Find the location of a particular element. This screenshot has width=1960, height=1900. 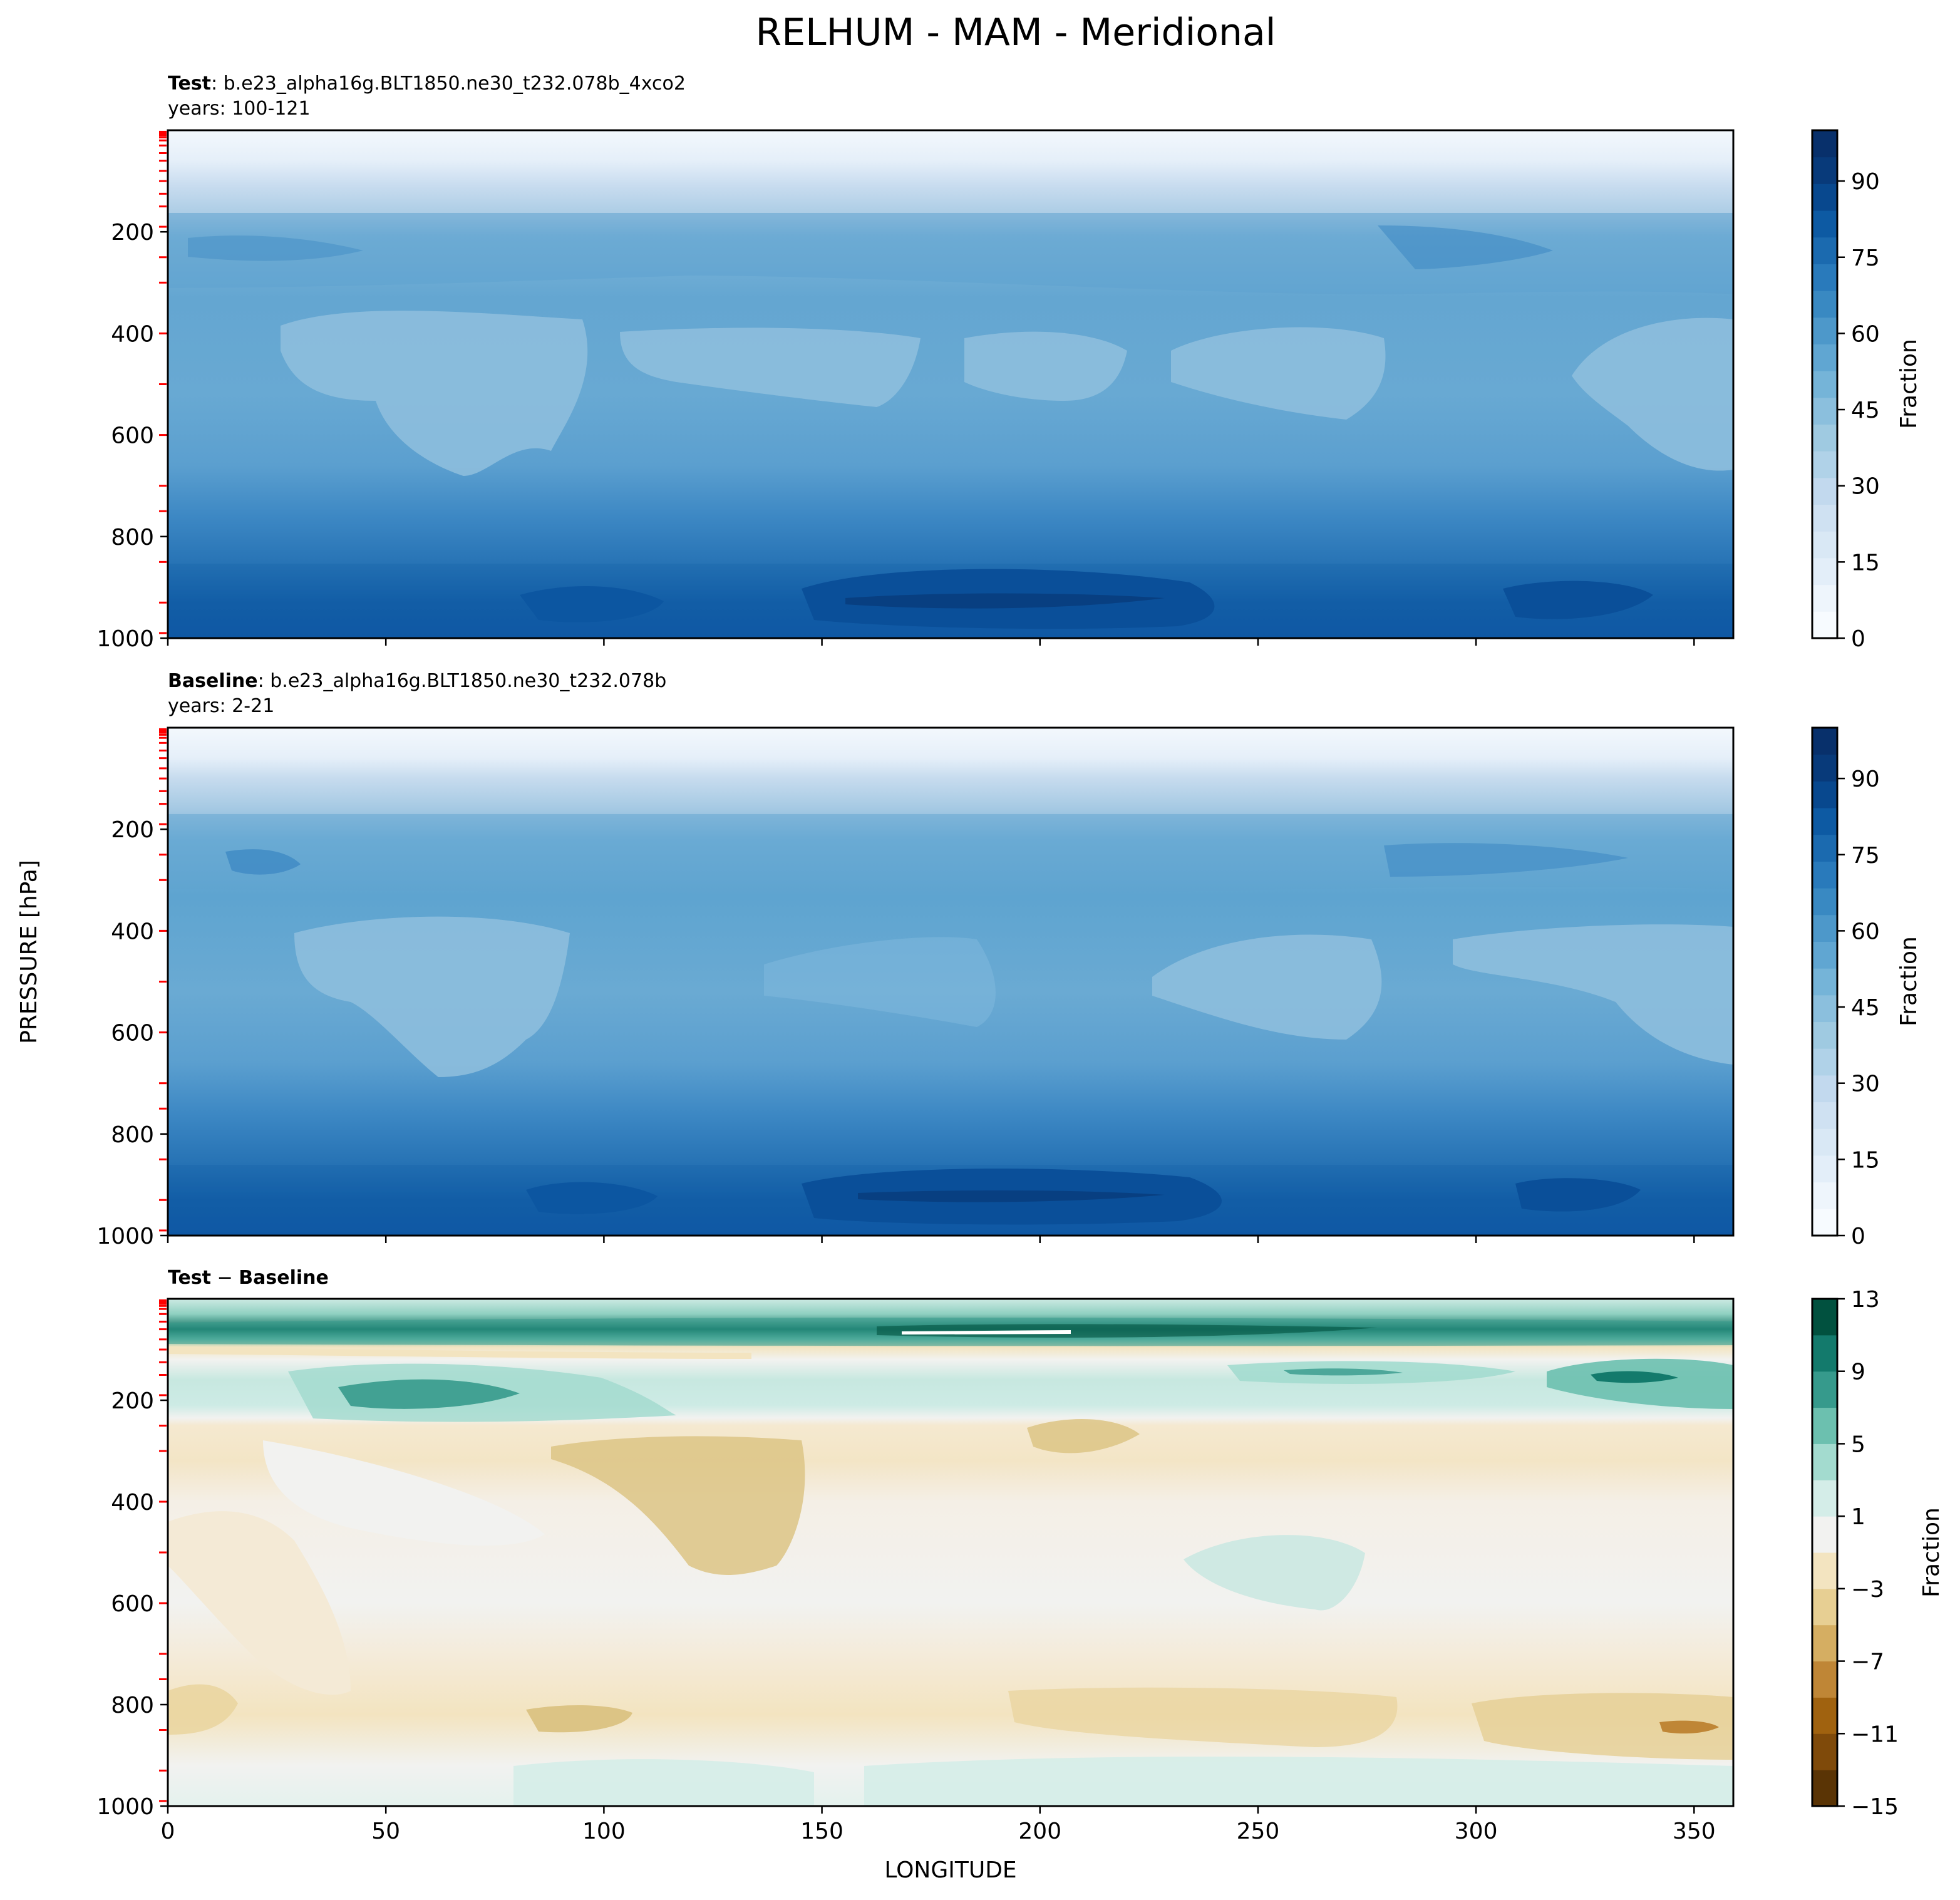

x-tick-label: 350 is located at coordinates (1694, 1831).